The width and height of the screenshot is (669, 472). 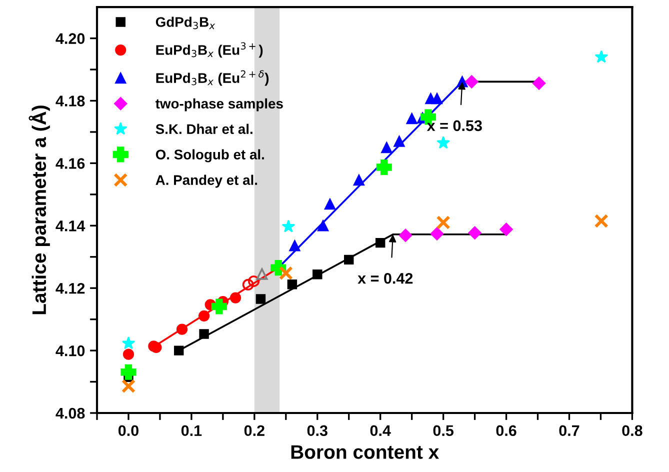 What do you see at coordinates (128, 430) in the screenshot?
I see `x-tick-label: 0.0` at bounding box center [128, 430].